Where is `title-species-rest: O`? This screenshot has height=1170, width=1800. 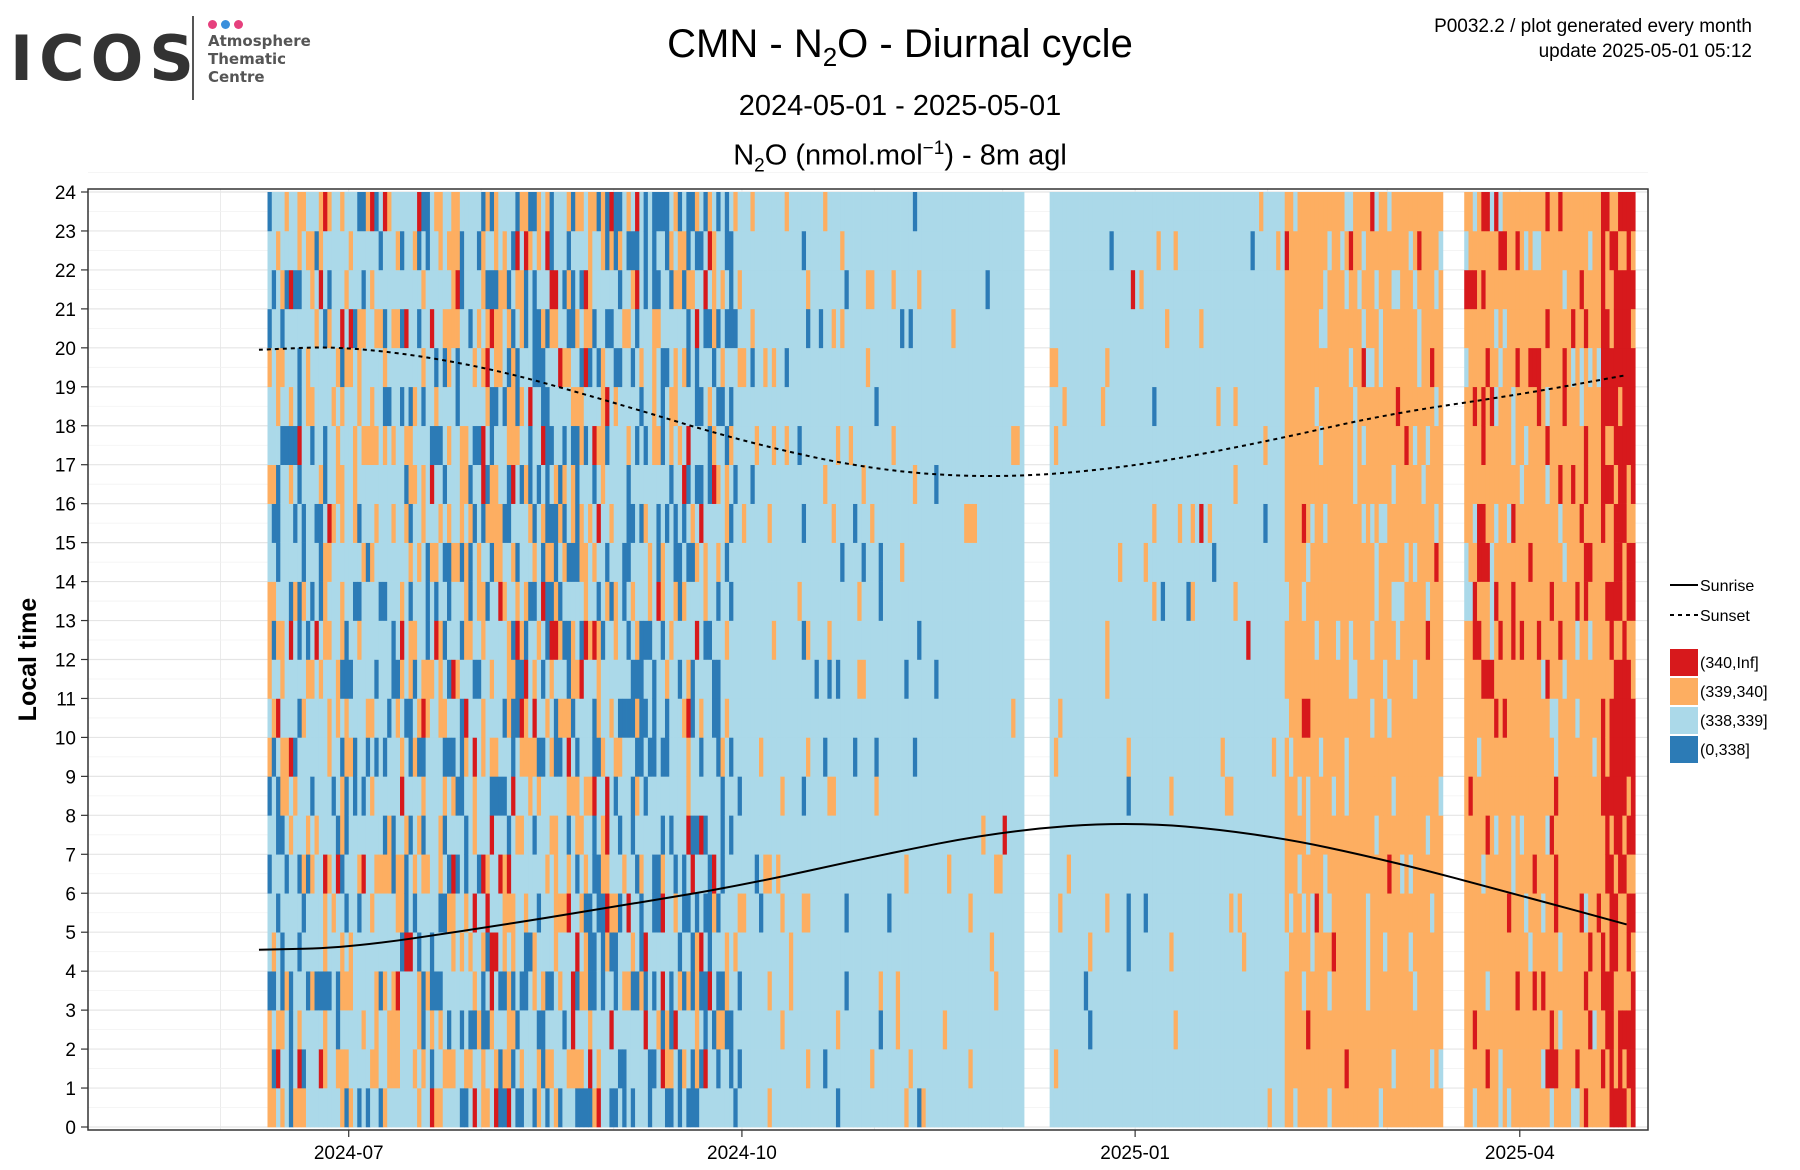 title-species-rest: O is located at coordinates (853, 44).